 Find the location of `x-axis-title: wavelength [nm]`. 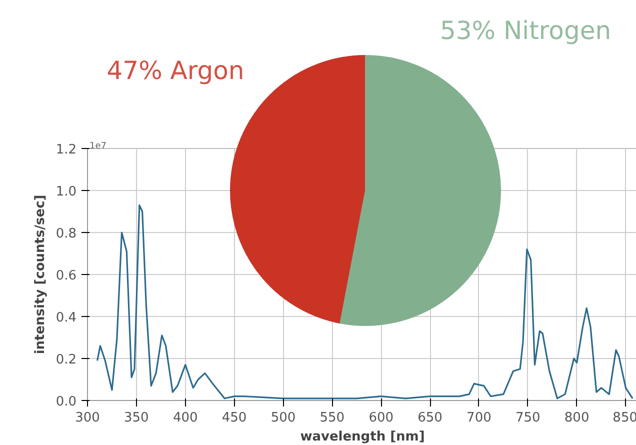

x-axis-title: wavelength [nm] is located at coordinates (362, 437).